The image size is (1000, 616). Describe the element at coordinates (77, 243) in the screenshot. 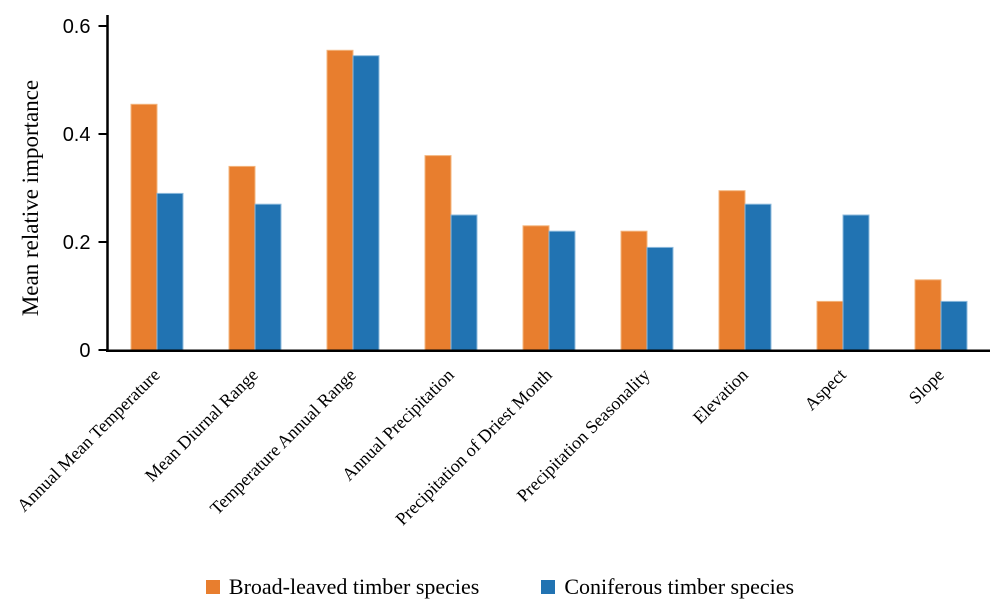

I see `y-tick-label: 0.2` at that location.